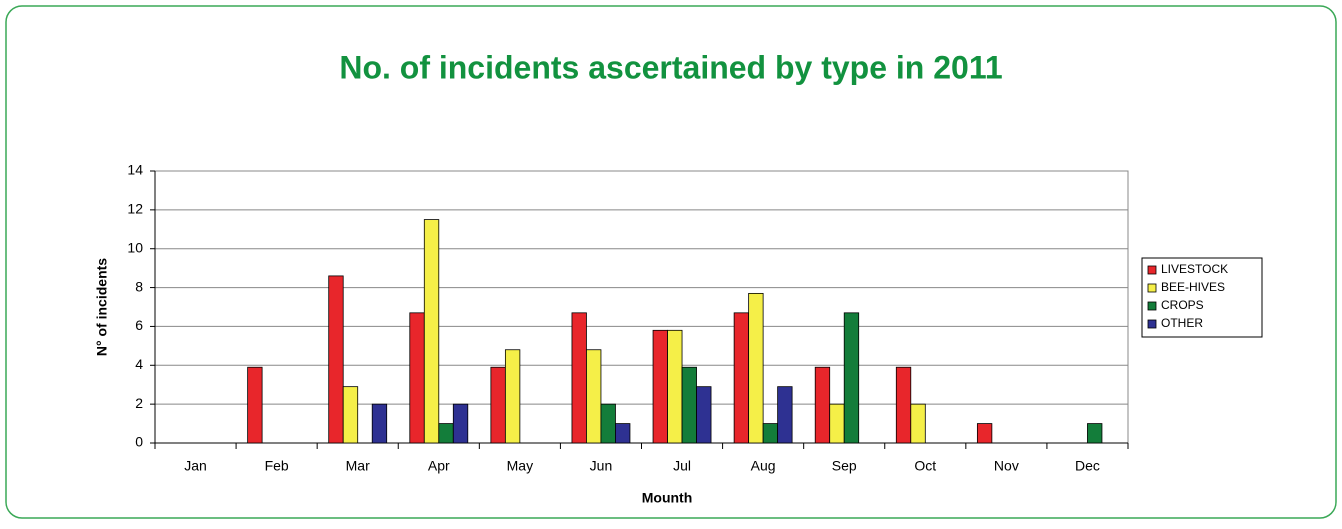  Describe the element at coordinates (277, 466) in the screenshot. I see `x-tick-label: Feb` at that location.